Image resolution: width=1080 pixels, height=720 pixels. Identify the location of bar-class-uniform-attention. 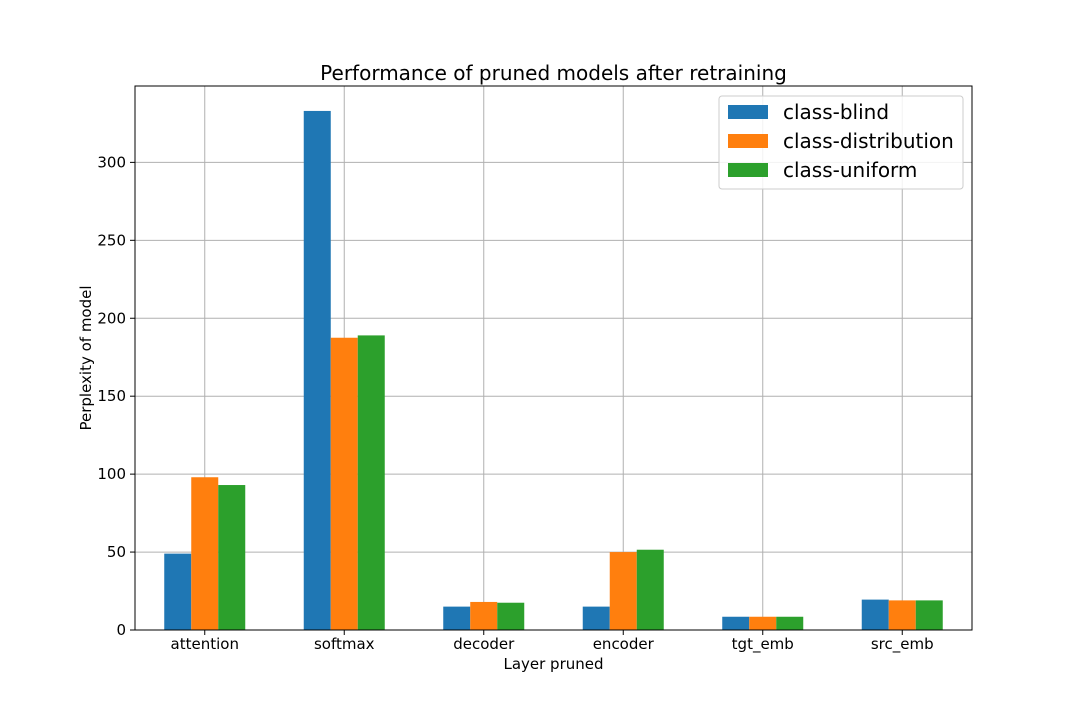
(232, 557).